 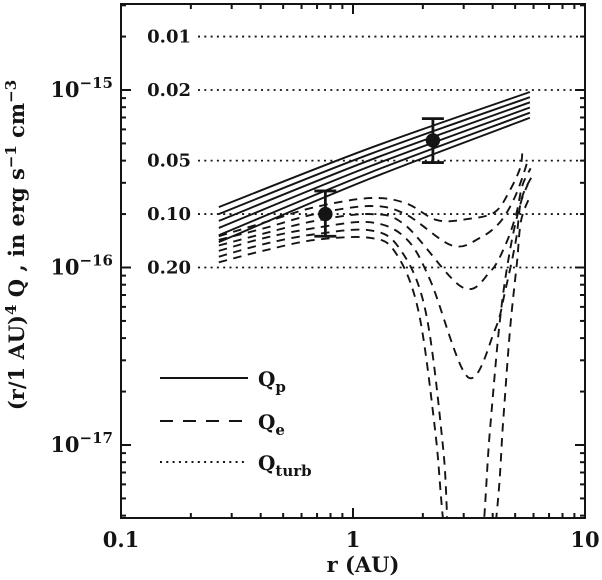 What do you see at coordinates (81, 88) in the screenshot?
I see `y-tick-label-10−15: 10−15` at bounding box center [81, 88].